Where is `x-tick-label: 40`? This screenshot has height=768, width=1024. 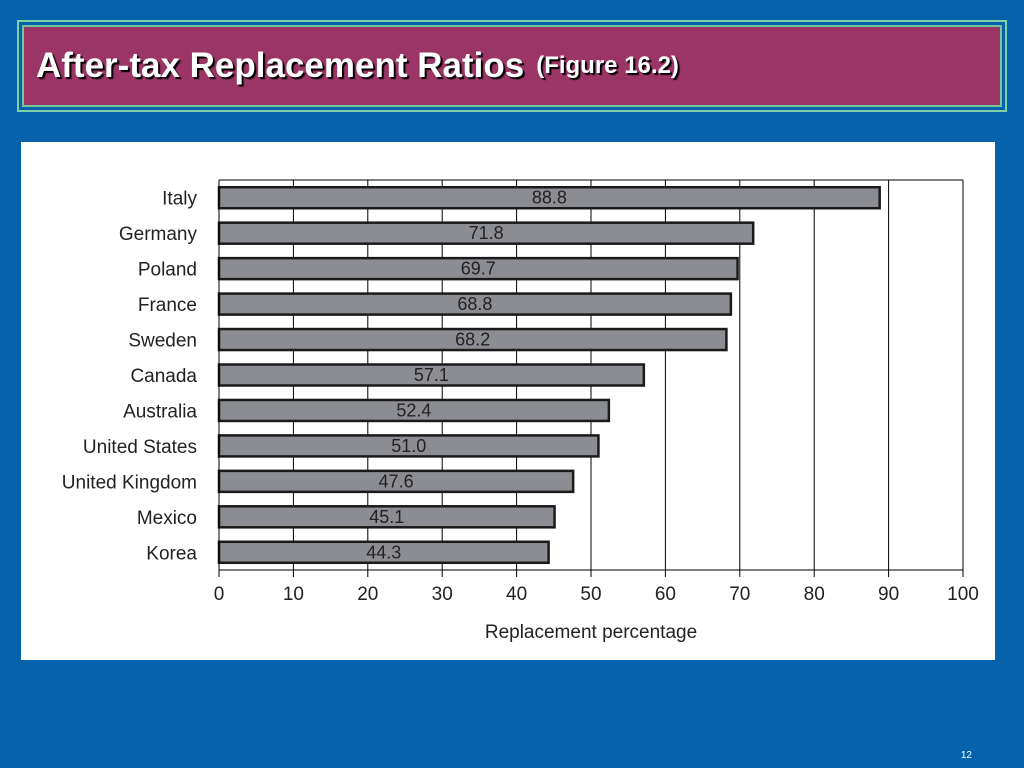
x-tick-label: 40 is located at coordinates (516, 594).